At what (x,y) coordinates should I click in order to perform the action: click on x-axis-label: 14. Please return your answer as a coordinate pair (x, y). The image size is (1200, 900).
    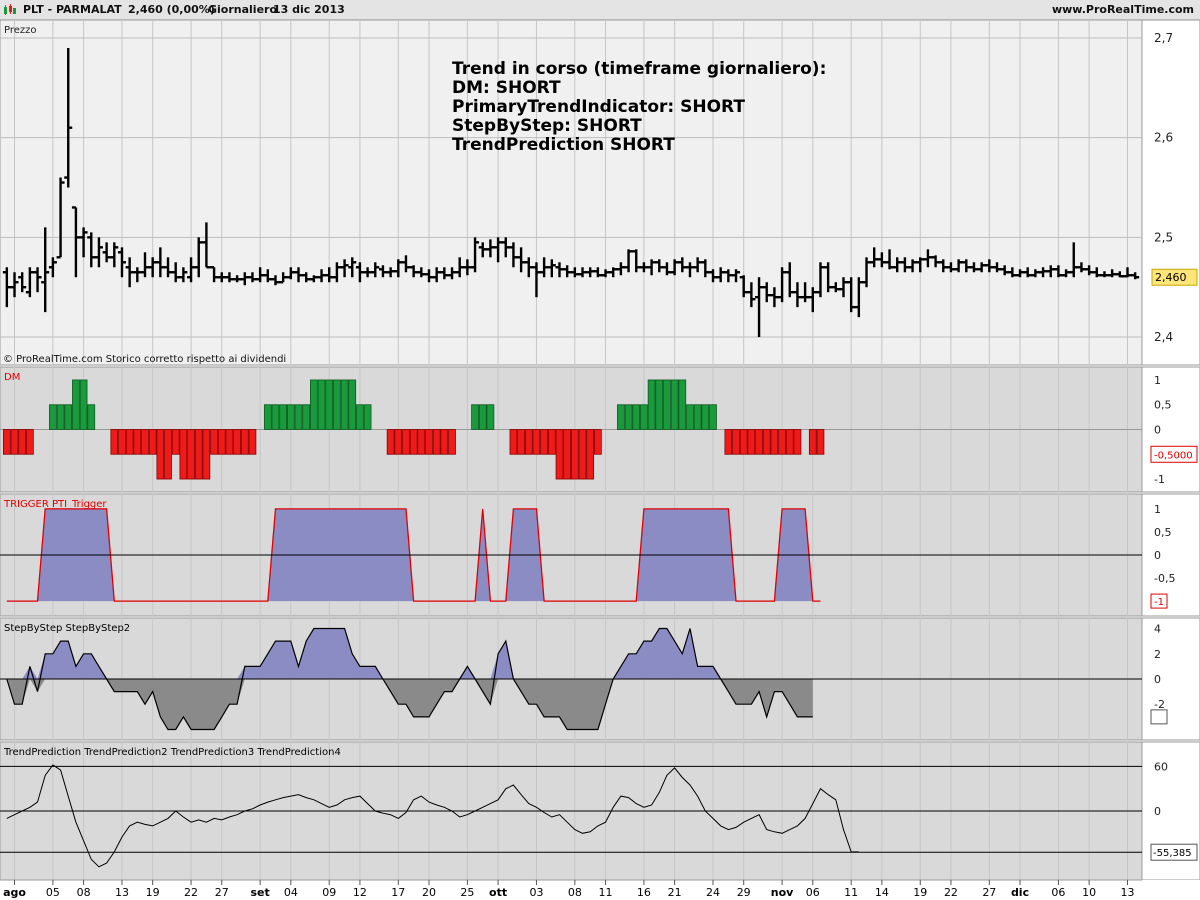
    Looking at the image, I should click on (882, 892).